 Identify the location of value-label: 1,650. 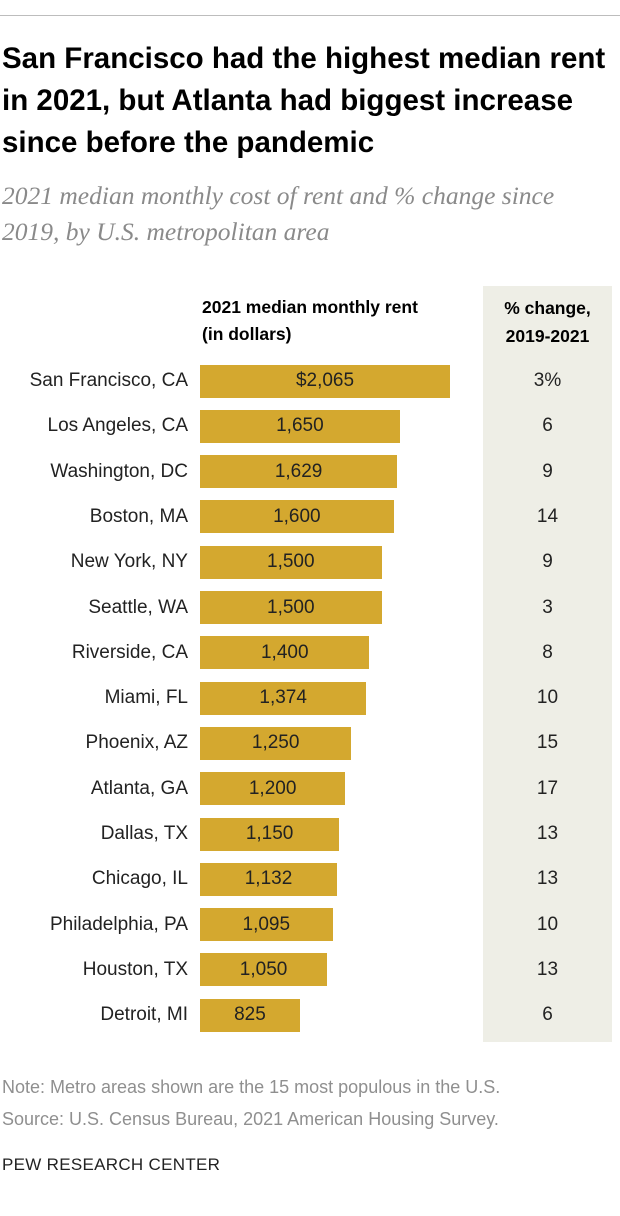
(300, 426).